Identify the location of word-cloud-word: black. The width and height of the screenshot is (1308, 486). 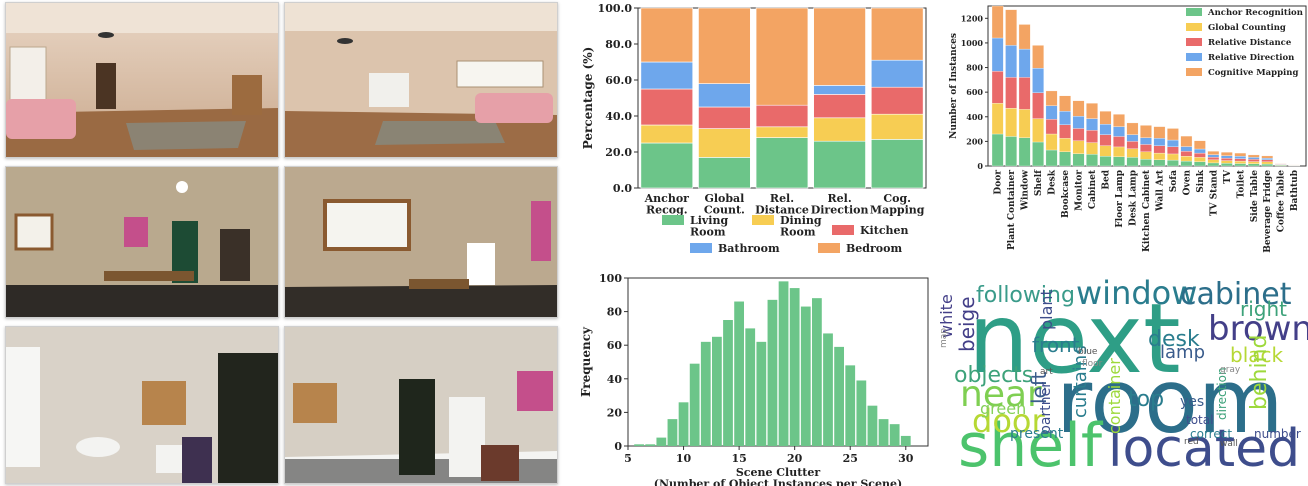
(1257, 355).